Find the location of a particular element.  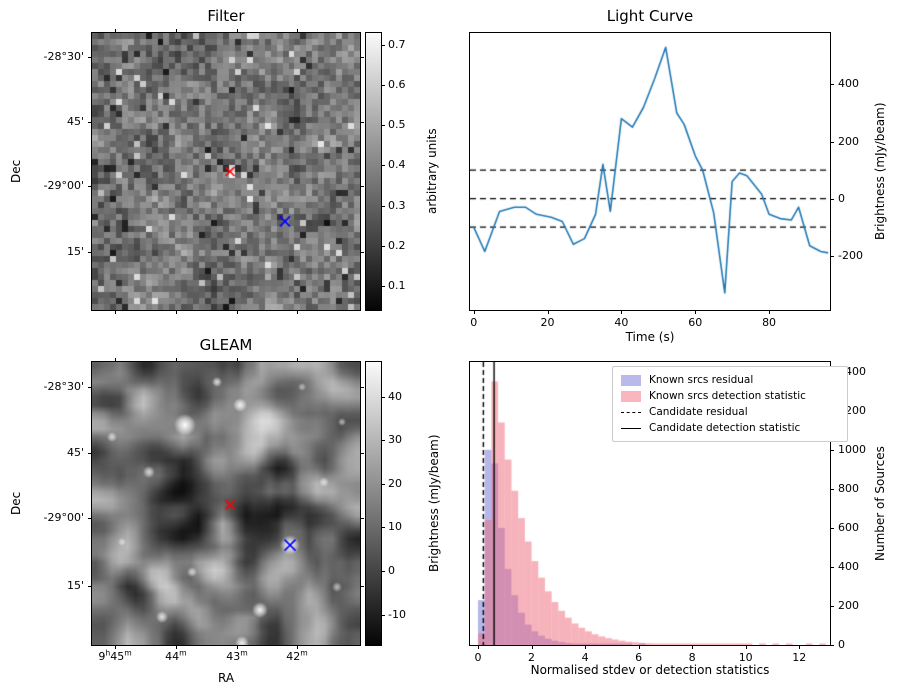

histogram-ytick-label: 1000 is located at coordinates (852, 449).